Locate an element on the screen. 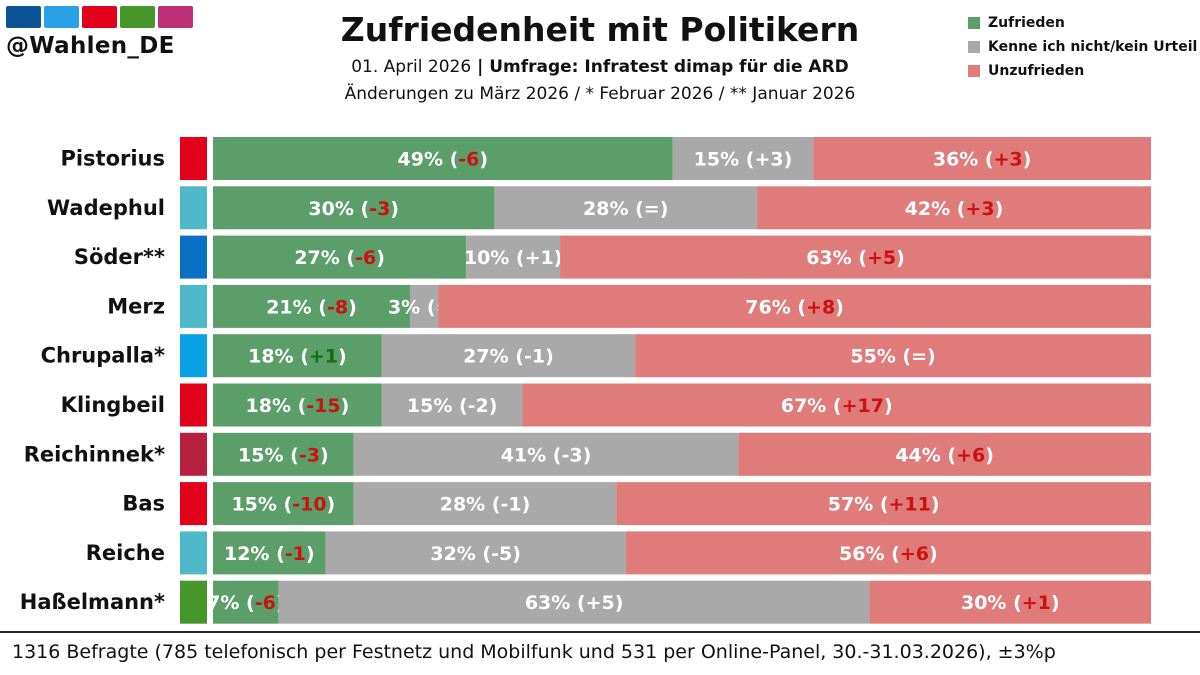 This screenshot has height=675, width=1200. legend-label-unknown: Kenne ich nicht/kein Urteil is located at coordinates (1093, 47).